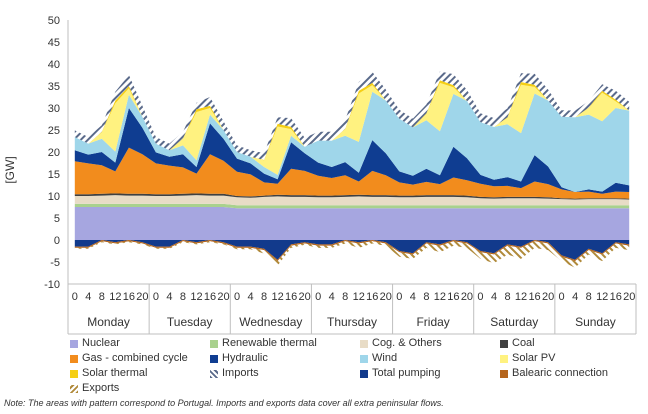  Describe the element at coordinates (534, 358) in the screenshot. I see `legend-label: Solar PV` at that location.